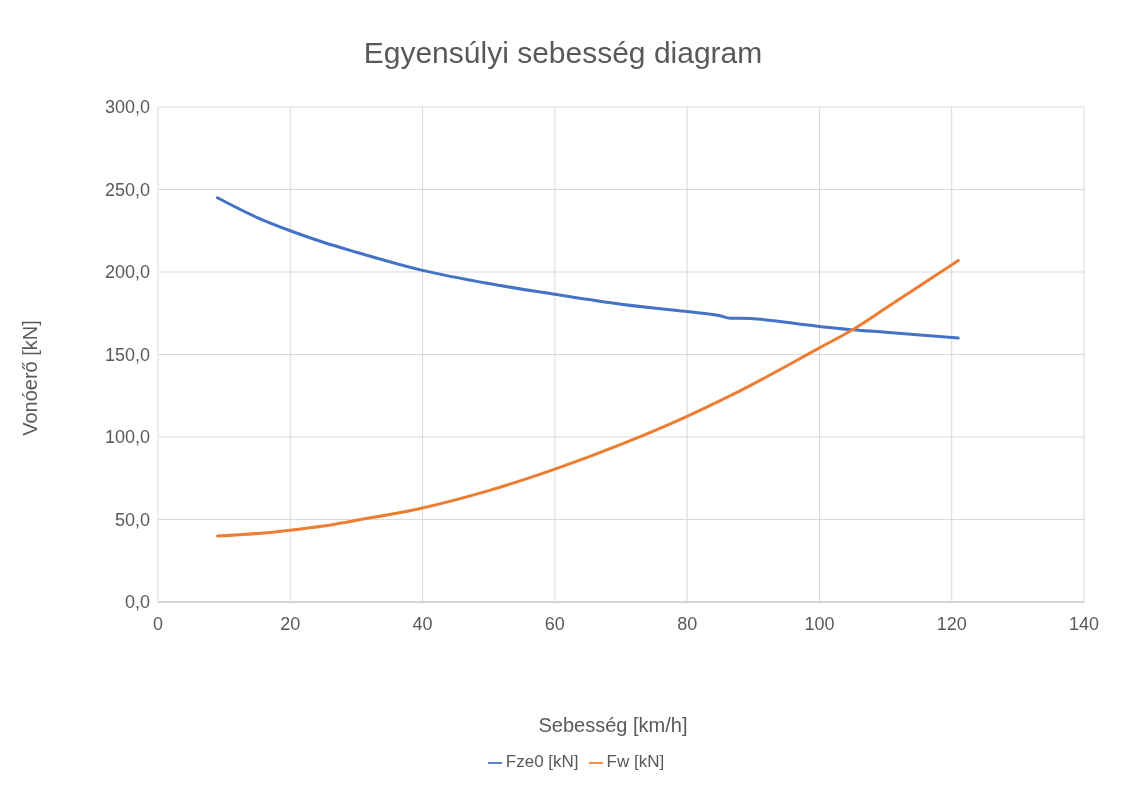 Image resolution: width=1126 pixels, height=805 pixels. Describe the element at coordinates (127, 272) in the screenshot. I see `y-tick-label: 200,0` at that location.